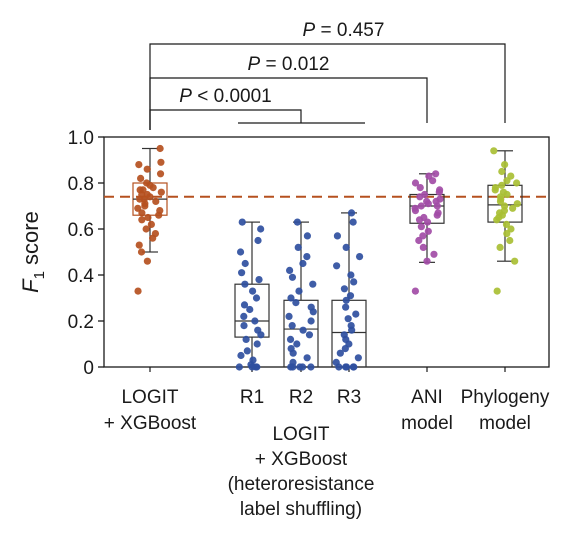 The image size is (585, 549). What do you see at coordinates (505, 423) in the screenshot?
I see `x-category-label: model` at bounding box center [505, 423].